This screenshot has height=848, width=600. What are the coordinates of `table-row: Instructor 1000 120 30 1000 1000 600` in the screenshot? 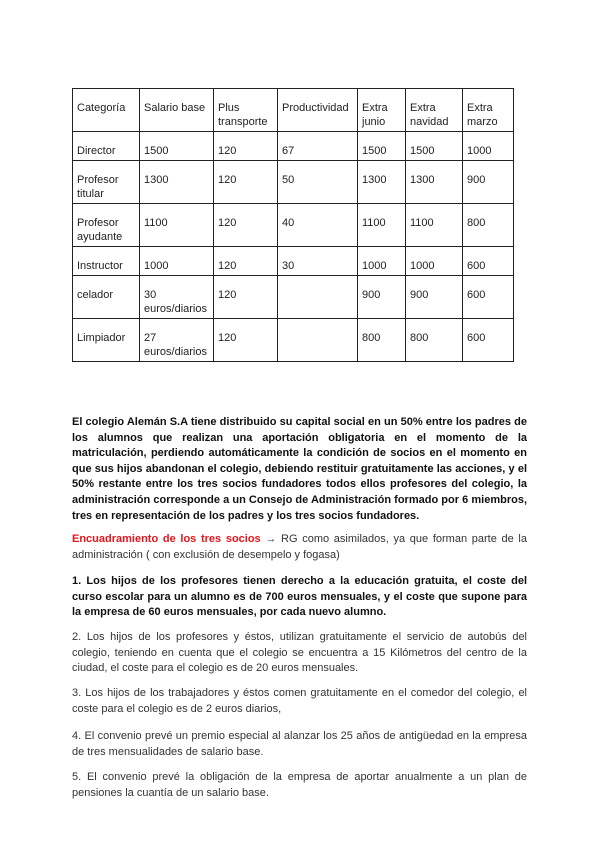 It's located at (293, 261).